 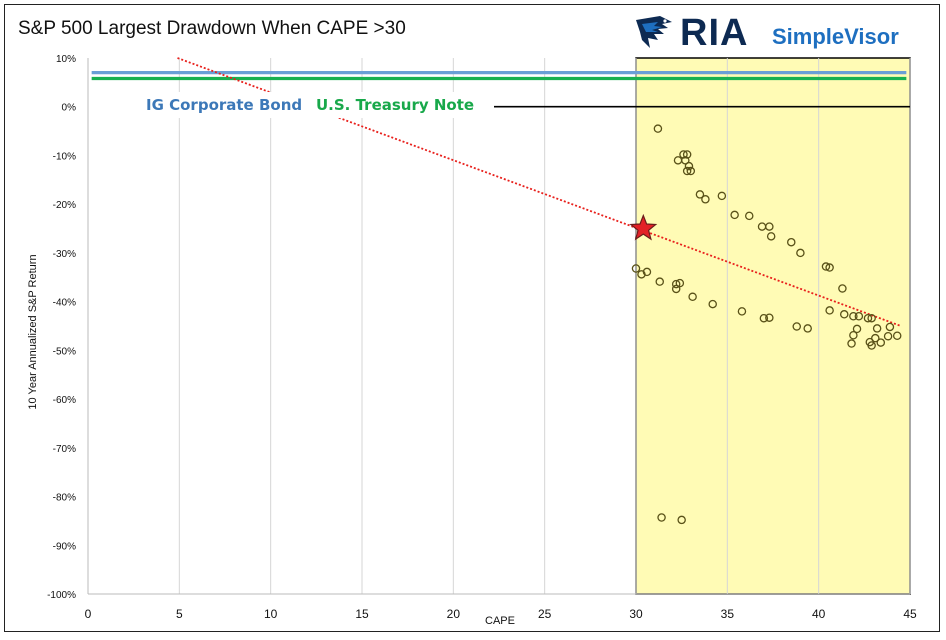 I want to click on marker-layer, so click(x=643, y=227).